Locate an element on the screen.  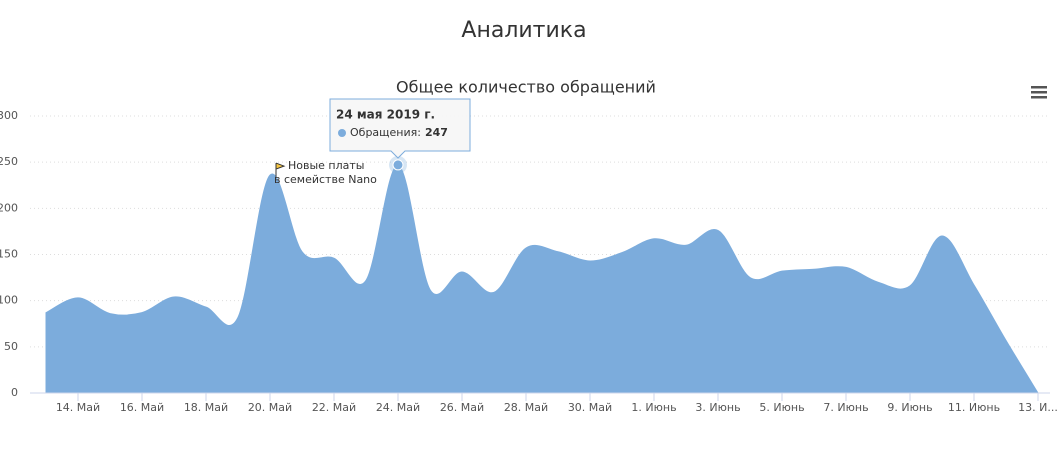
y-tick-label: 100 is located at coordinates (9, 300).